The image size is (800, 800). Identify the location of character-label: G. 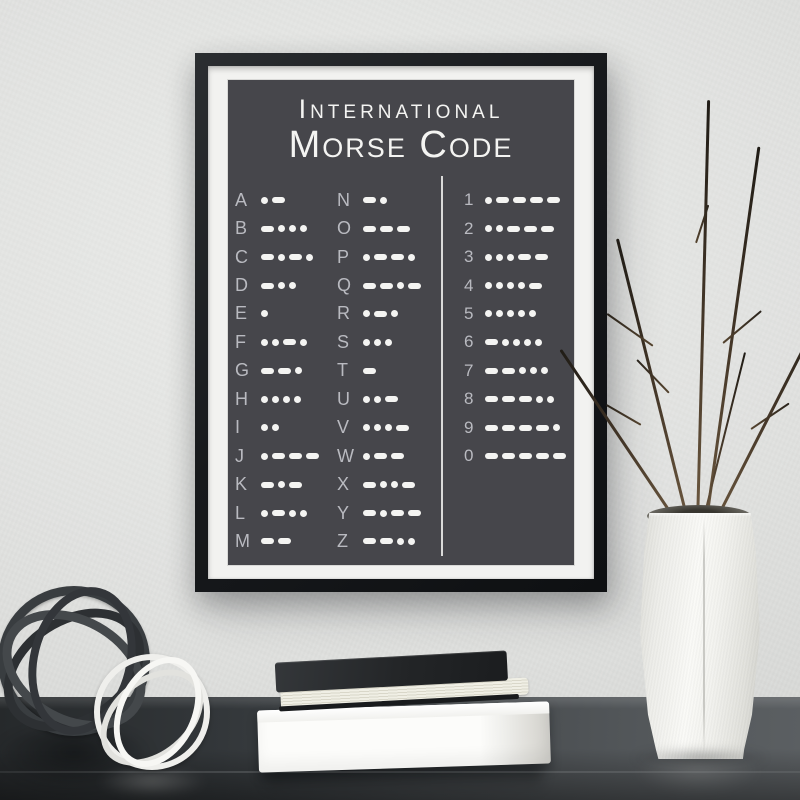
(242, 370).